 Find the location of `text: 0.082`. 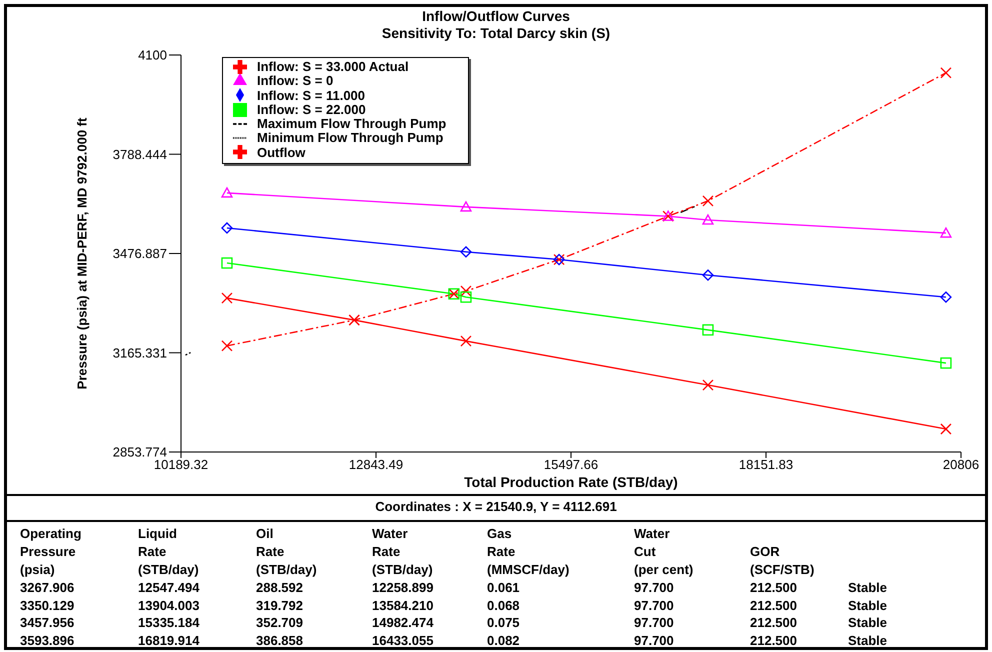

text: 0.082 is located at coordinates (504, 640).